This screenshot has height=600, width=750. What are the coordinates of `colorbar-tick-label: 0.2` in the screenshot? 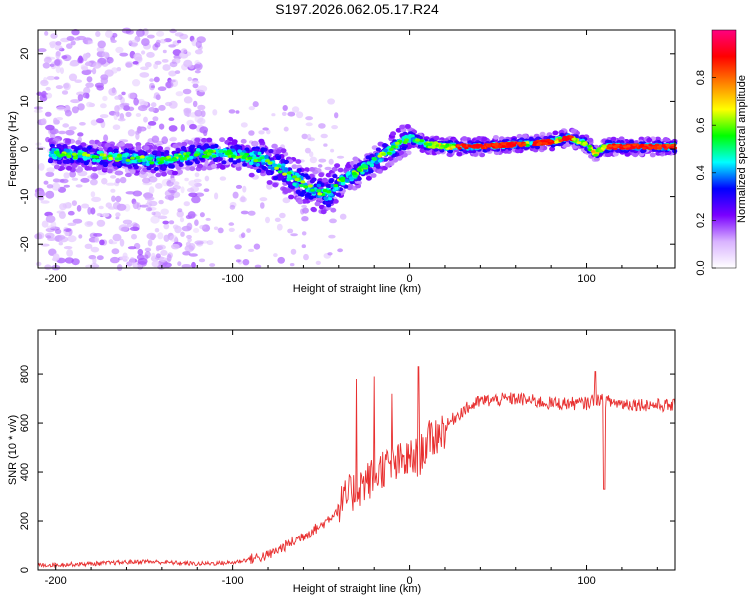 It's located at (701, 220).